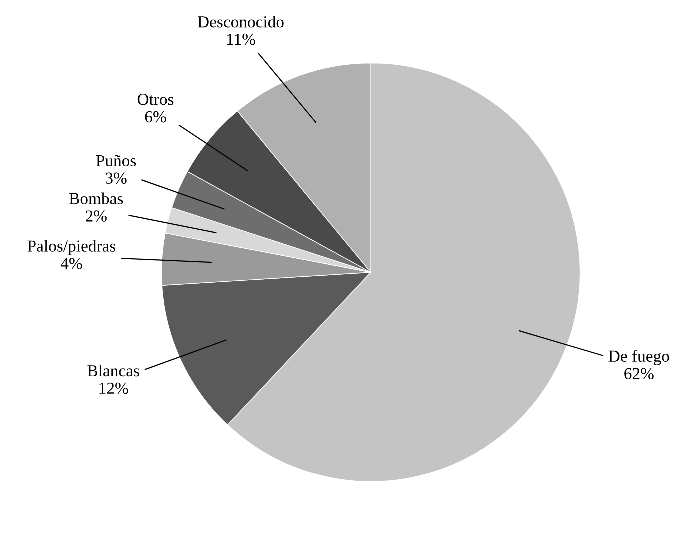 This screenshot has height=545, width=700. What do you see at coordinates (72, 248) in the screenshot?
I see `slice-label: Palos/piedras` at bounding box center [72, 248].